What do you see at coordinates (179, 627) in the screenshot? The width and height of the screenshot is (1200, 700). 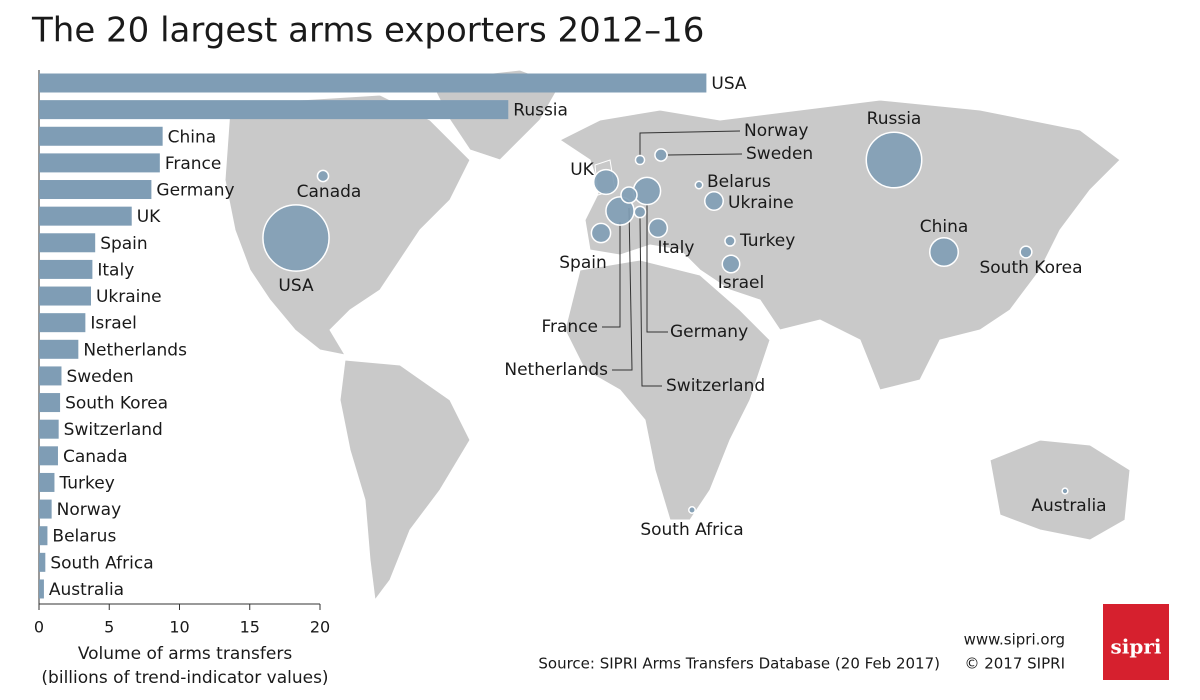 I see `x-tick-label: 10` at bounding box center [179, 627].